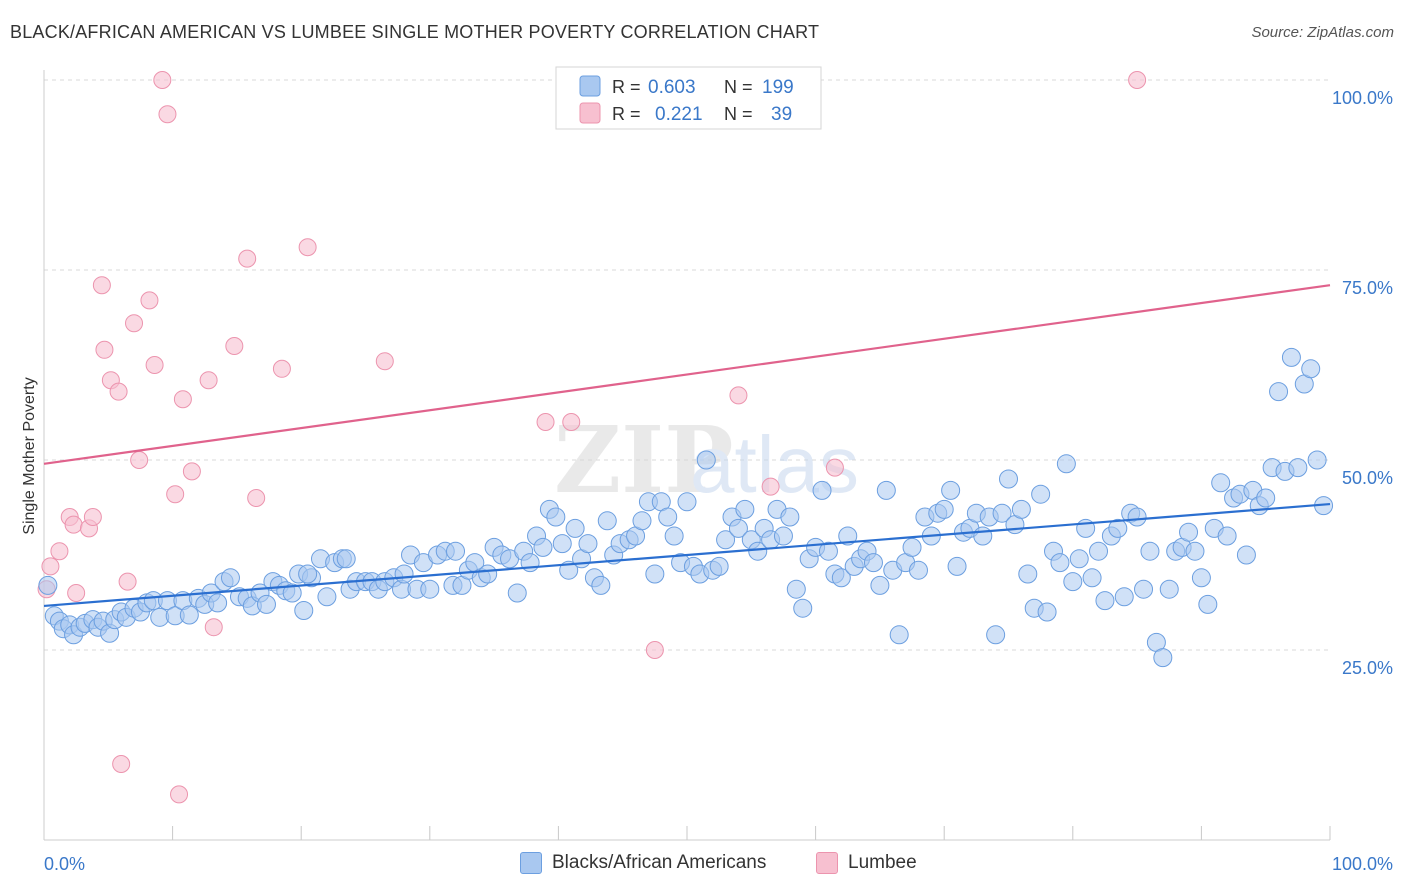 Image resolution: width=1406 pixels, height=892 pixels. What do you see at coordinates (738, 114) in the screenshot?
I see `legend-n-label-2: N =` at bounding box center [738, 114].